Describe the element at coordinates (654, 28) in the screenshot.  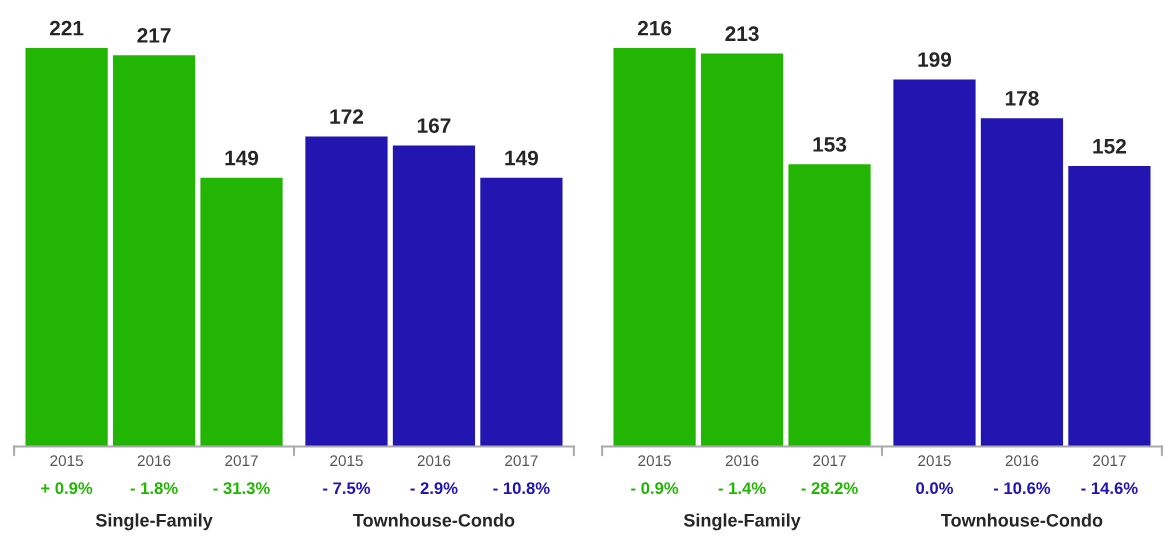
I see `data-label: 216` at that location.